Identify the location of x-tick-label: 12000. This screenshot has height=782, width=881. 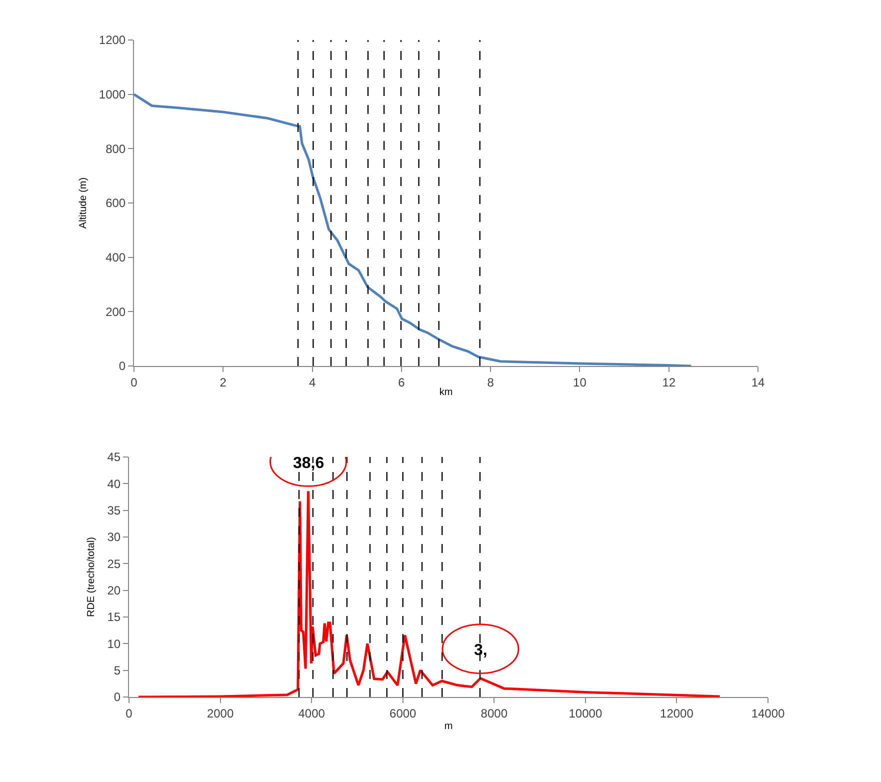
(677, 713).